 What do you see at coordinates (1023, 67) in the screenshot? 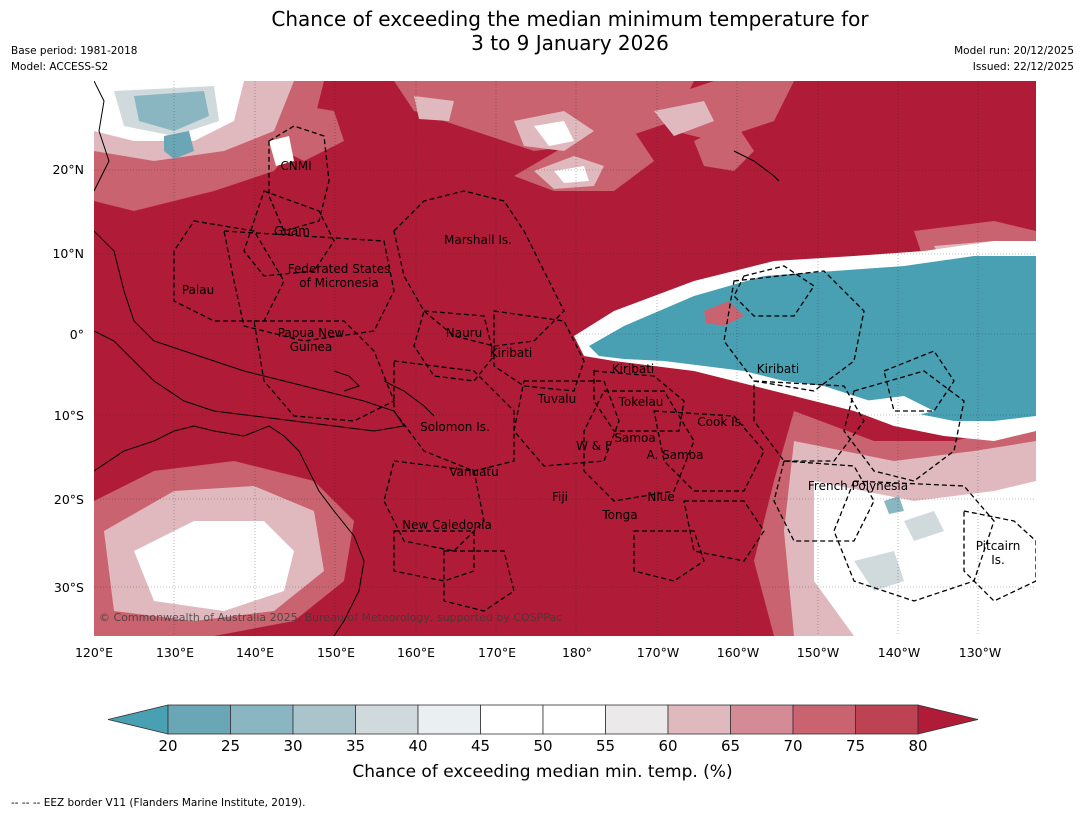
I see `issued-text: Issued: 22/12/2025` at bounding box center [1023, 67].